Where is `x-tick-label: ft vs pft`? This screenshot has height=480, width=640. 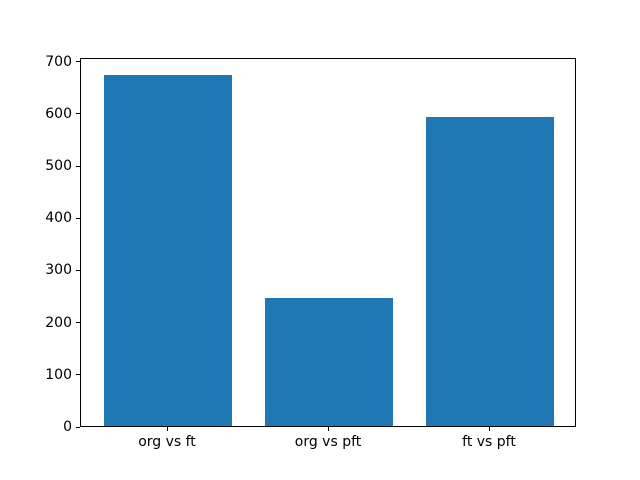 x-tick-label: ft vs pft is located at coordinates (489, 442).